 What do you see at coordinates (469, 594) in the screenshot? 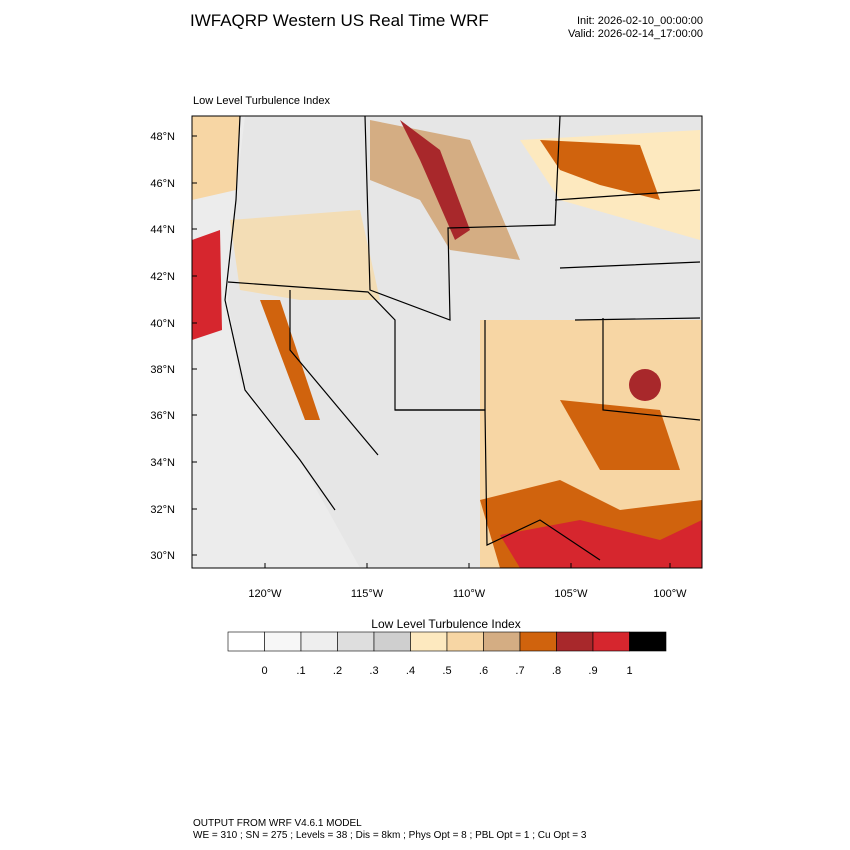
I see `lon-label: 110°W` at bounding box center [469, 594].